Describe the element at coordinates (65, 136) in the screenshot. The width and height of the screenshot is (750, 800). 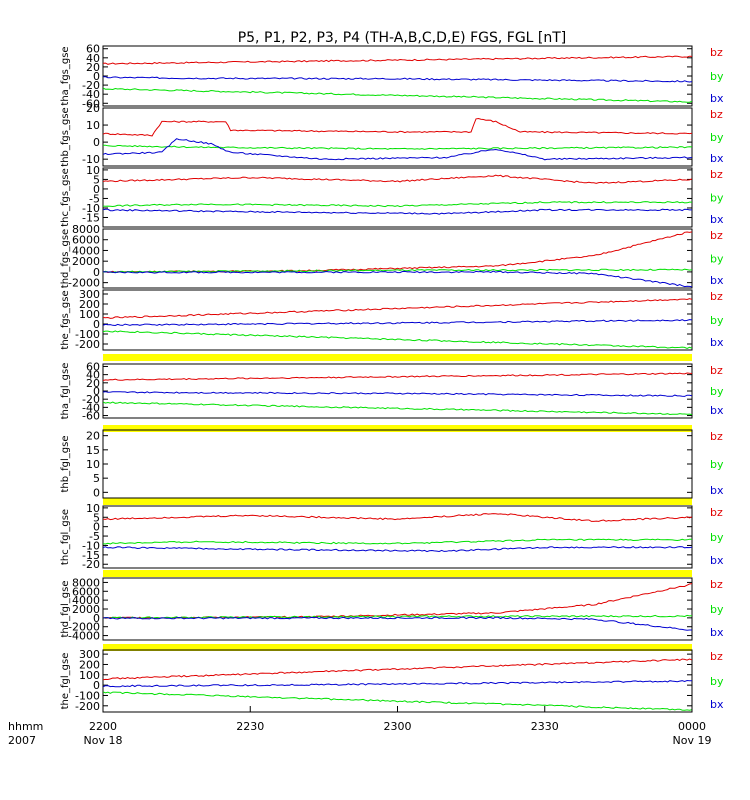
I see `y-axis-label: thb_fgs_gse` at that location.